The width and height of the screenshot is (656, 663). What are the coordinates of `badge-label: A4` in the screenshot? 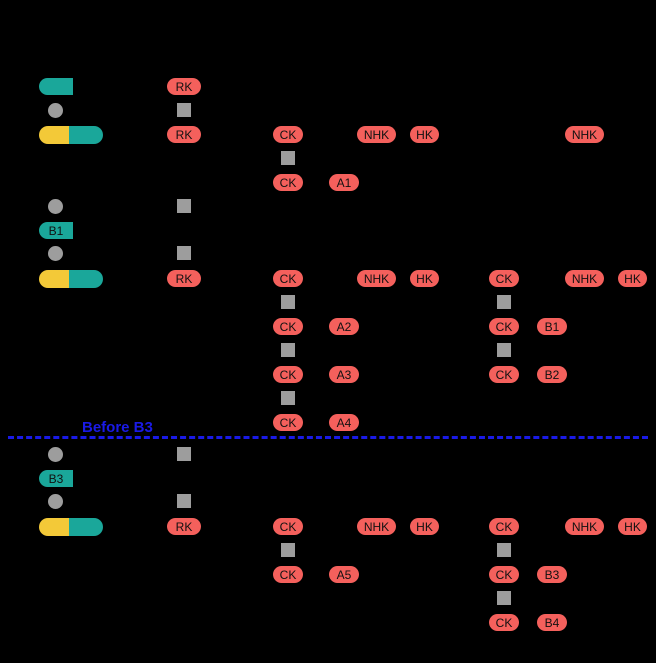 It's located at (344, 422).